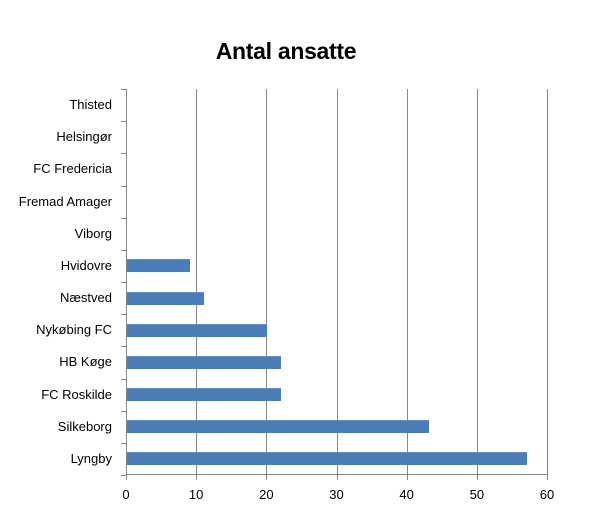 This screenshot has width=604, height=520. I want to click on x-tick-label: 40, so click(406, 494).